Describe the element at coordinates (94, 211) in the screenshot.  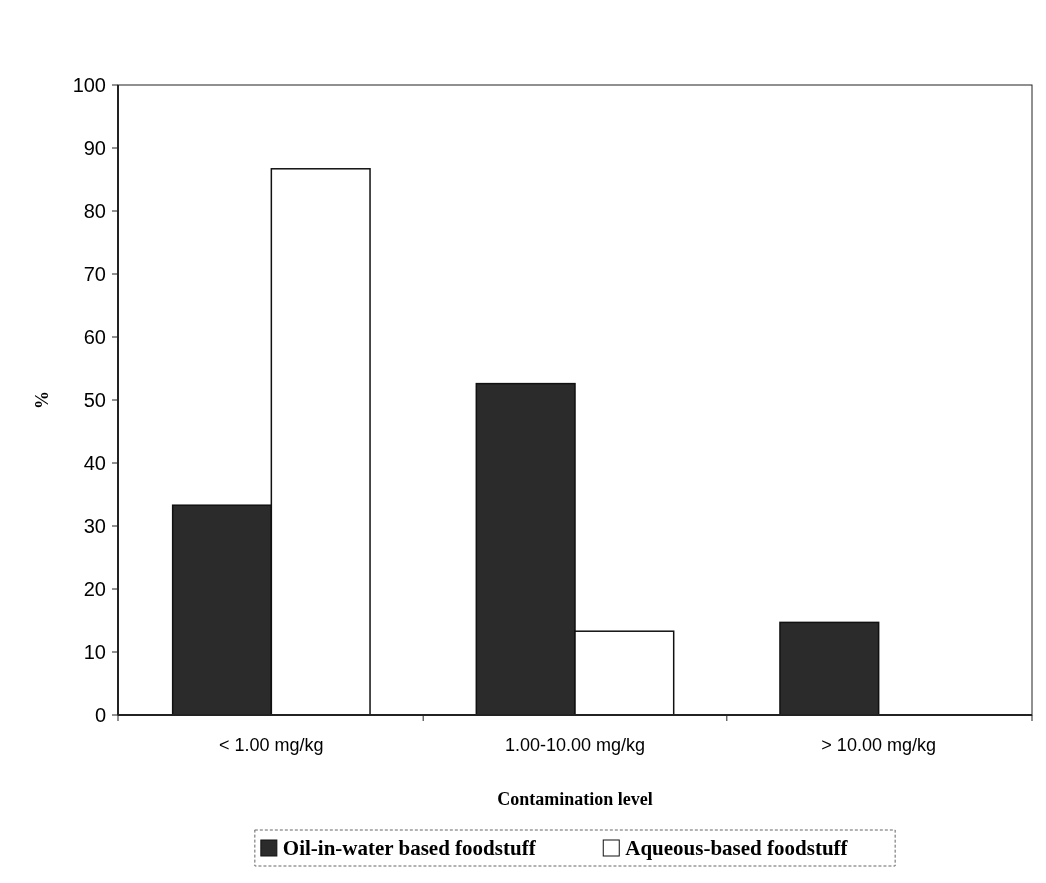
I see `y-tick-label: 80` at that location.